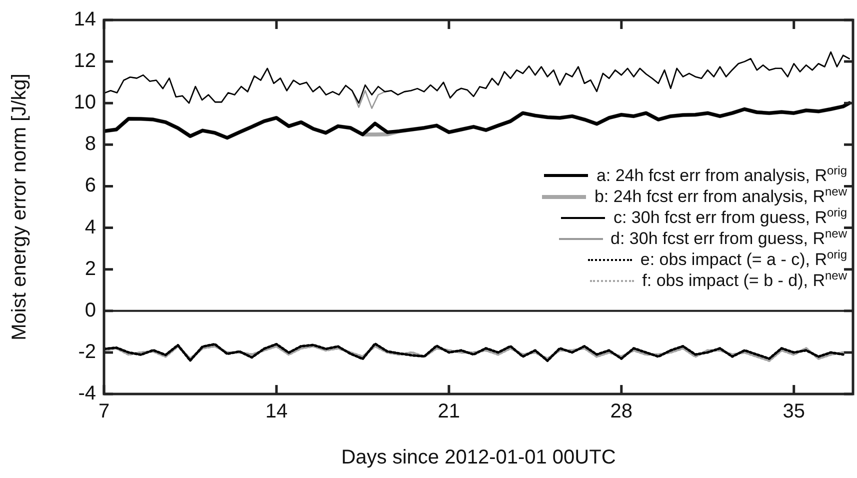  Describe the element at coordinates (85, 19) in the screenshot. I see `y-tick-label: 14` at that location.